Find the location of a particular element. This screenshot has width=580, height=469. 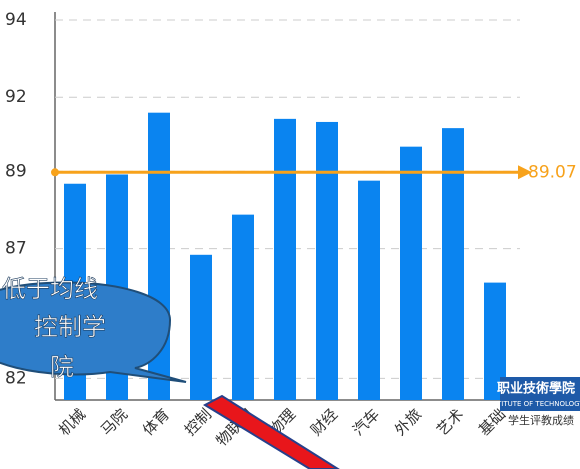

average-label: 89.07 is located at coordinates (552, 172).